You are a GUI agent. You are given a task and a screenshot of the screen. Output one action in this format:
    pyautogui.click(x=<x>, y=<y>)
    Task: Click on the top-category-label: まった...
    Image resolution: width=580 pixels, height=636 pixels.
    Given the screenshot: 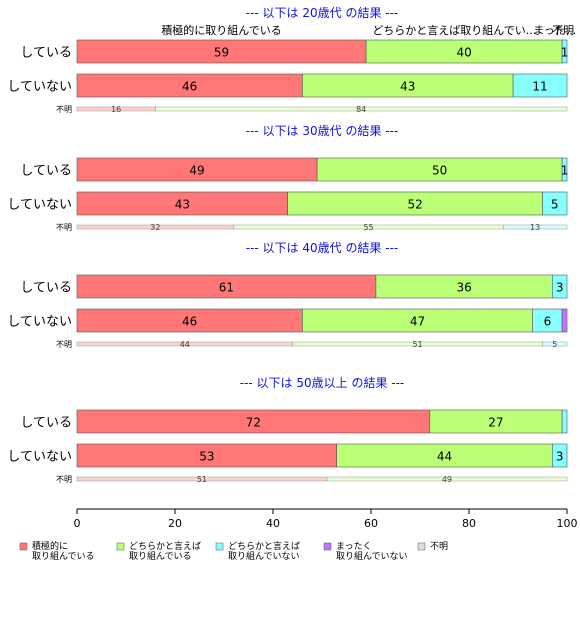 What is the action you would take?
    pyautogui.click(x=554, y=30)
    